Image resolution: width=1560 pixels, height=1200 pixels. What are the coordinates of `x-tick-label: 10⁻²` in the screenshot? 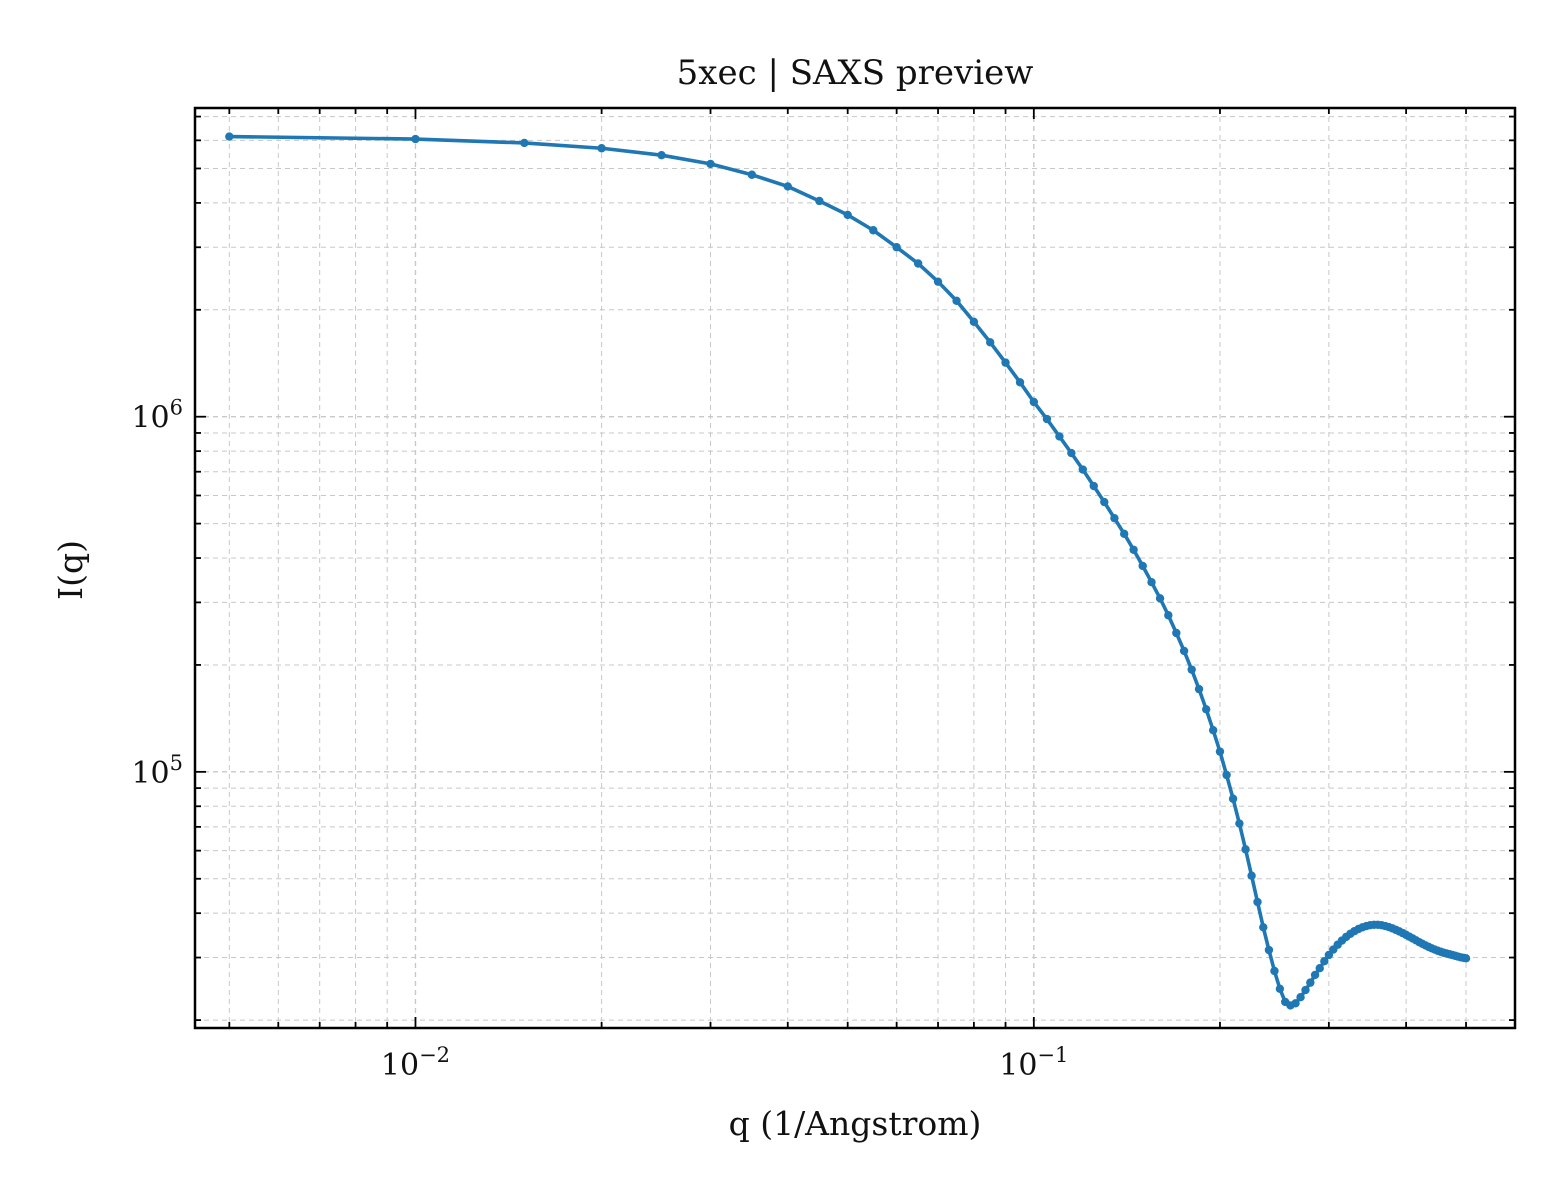 It's located at (415, 1063).